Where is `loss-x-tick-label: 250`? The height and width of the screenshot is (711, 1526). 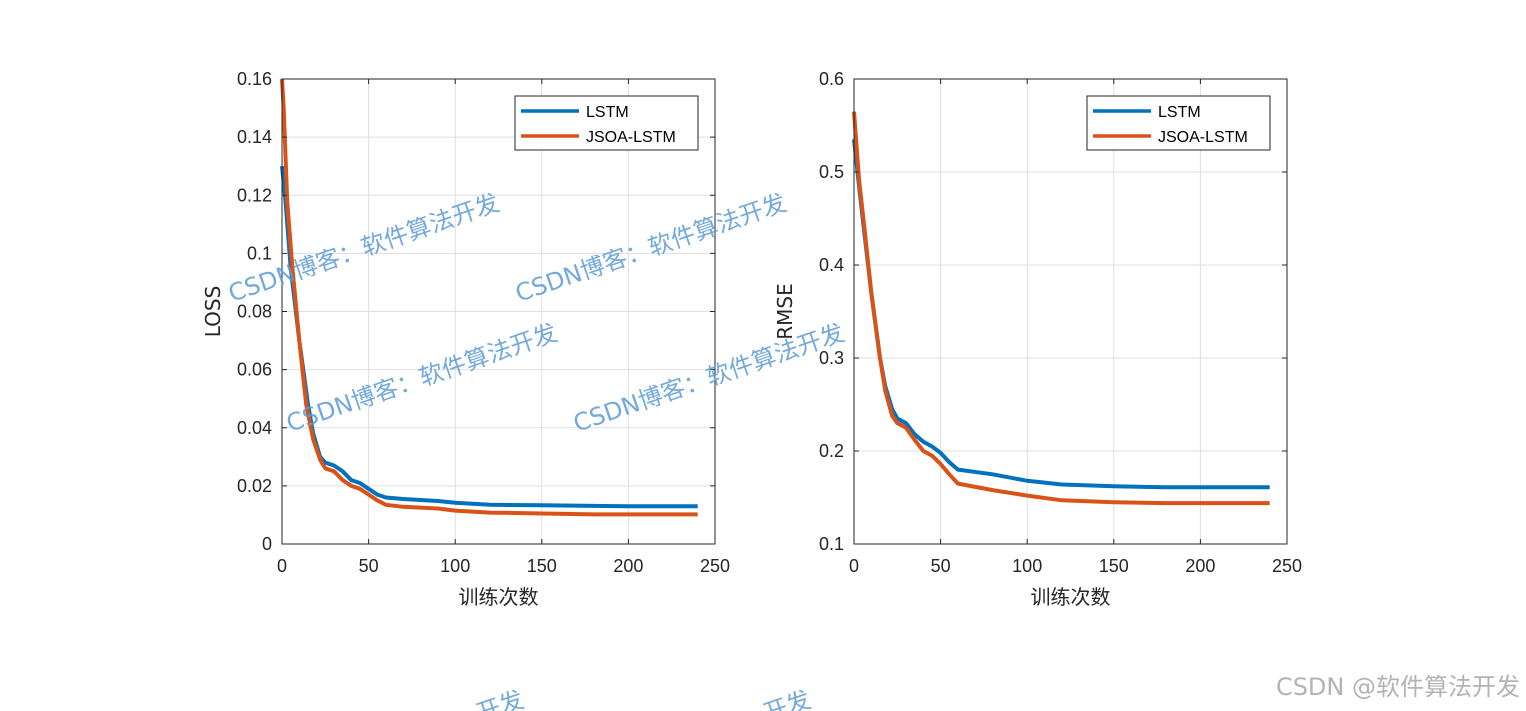
loss-x-tick-label: 250 is located at coordinates (715, 566).